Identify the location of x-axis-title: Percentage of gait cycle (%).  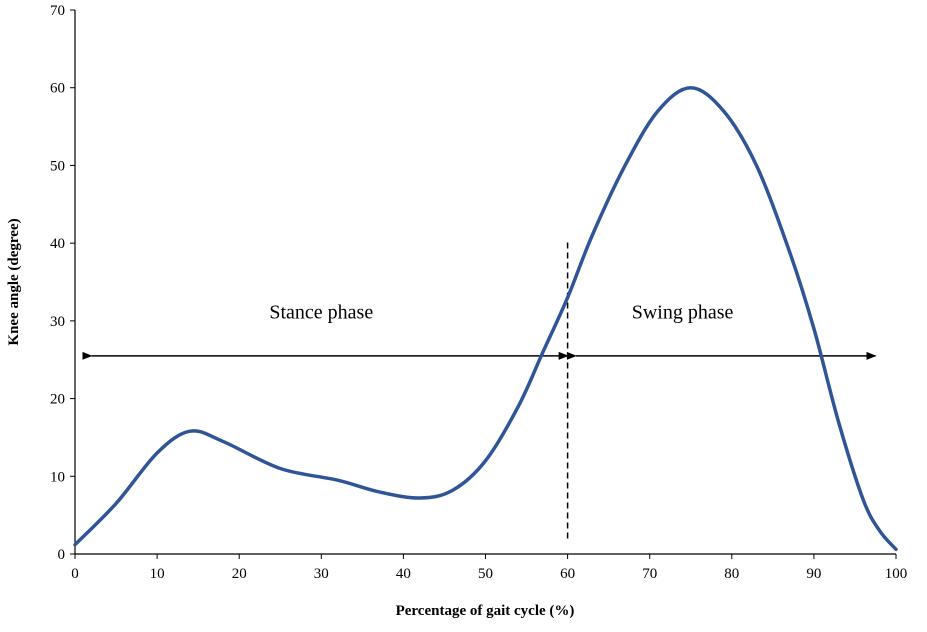
(485, 611).